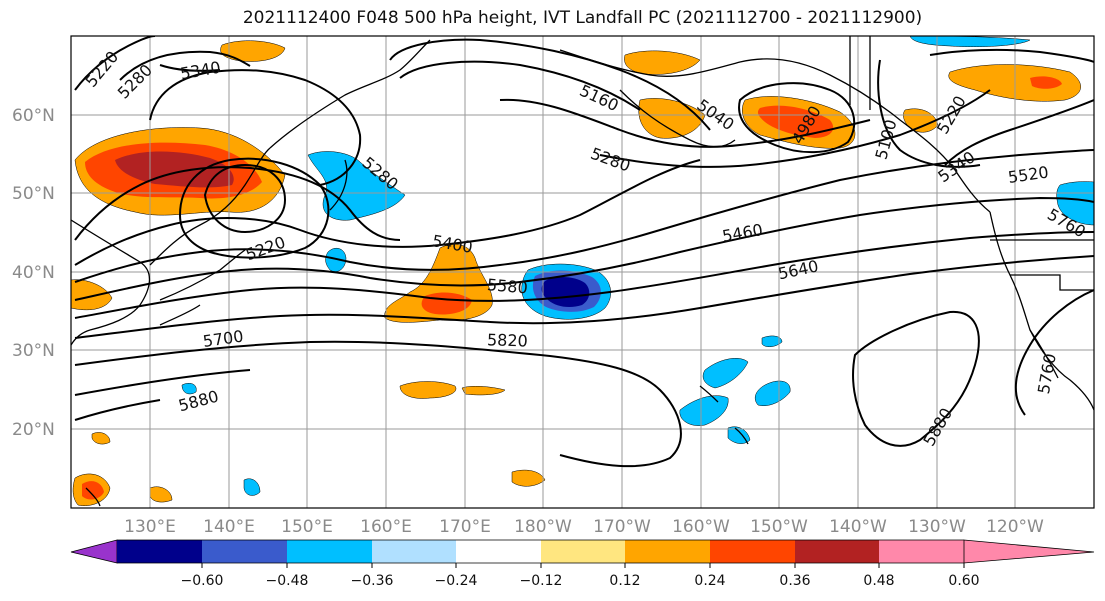  I want to click on colorbar-tick-label: −0.60, so click(202, 581).